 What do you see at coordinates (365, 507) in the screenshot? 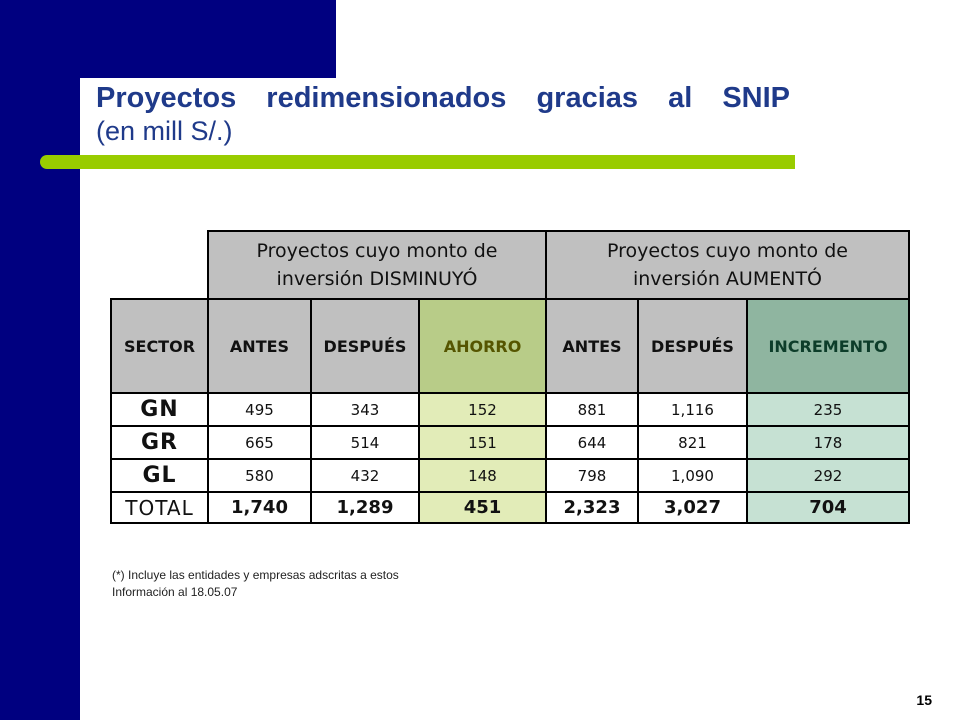
I see `total-despues: 1,289` at bounding box center [365, 507].